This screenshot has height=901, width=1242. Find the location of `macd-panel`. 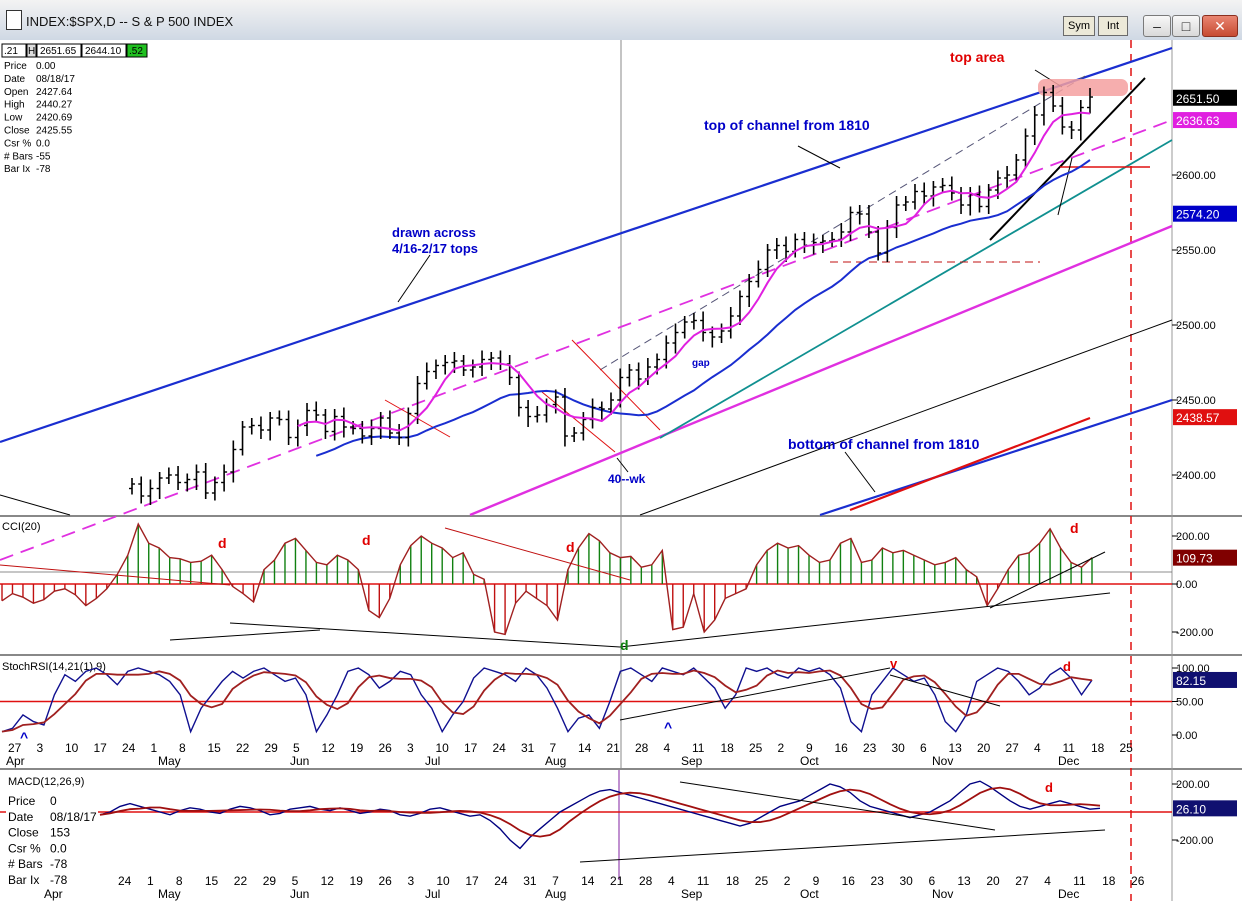

macd-panel is located at coordinates (621, 835).